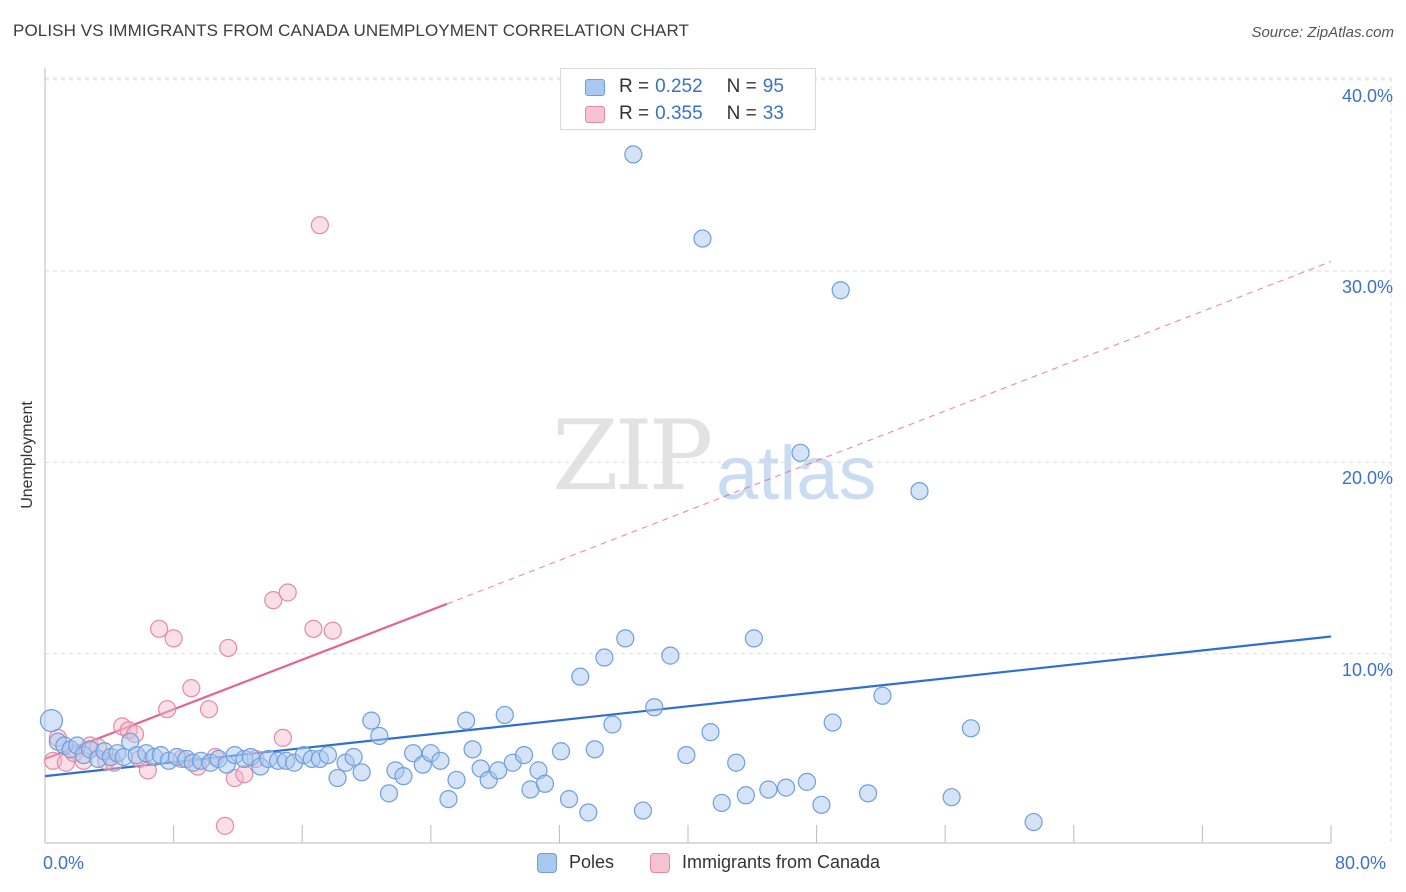  What do you see at coordinates (246, 681) in the screenshot?
I see `canada-trend-line` at bounding box center [246, 681].